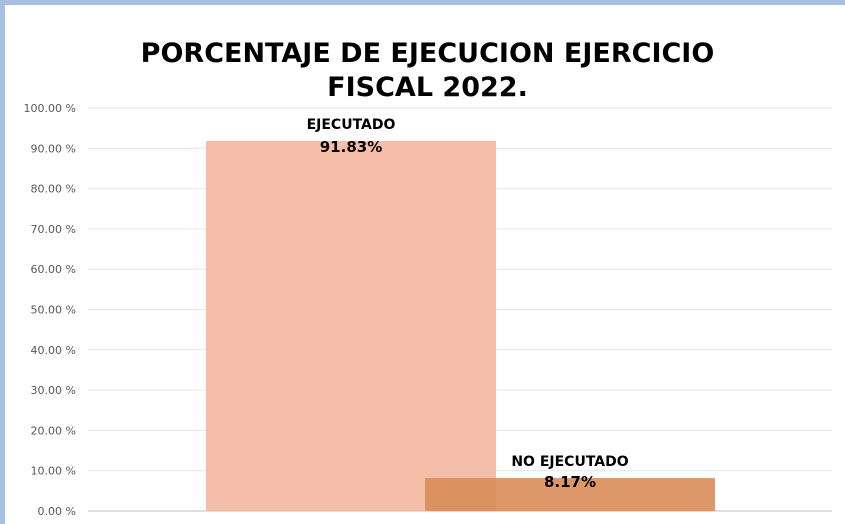 The image size is (845, 524). What do you see at coordinates (53, 430) in the screenshot?
I see `y-tick-label: 20.00 %` at bounding box center [53, 430].